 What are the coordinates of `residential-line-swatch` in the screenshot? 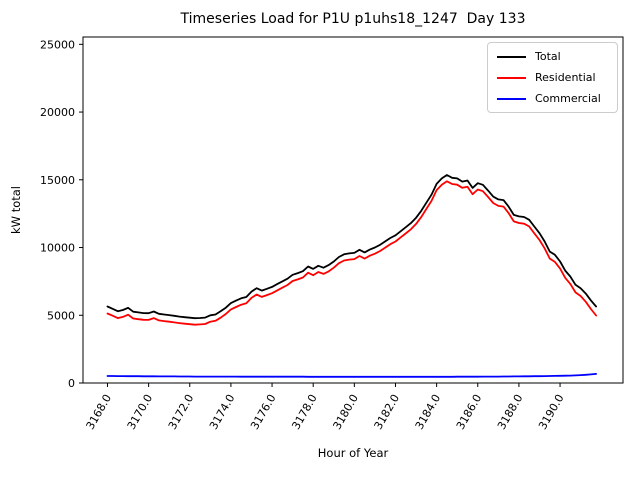 It's located at (511, 77).